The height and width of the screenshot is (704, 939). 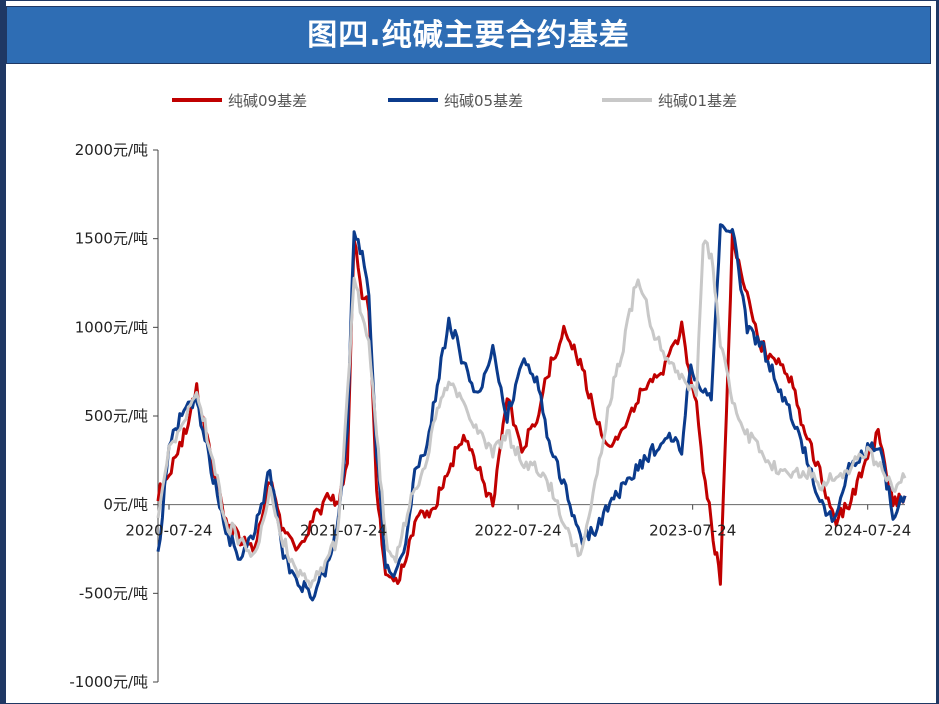 What do you see at coordinates (518, 531) in the screenshot?
I see `x-tick-label: 2022-07-24` at bounding box center [518, 531].